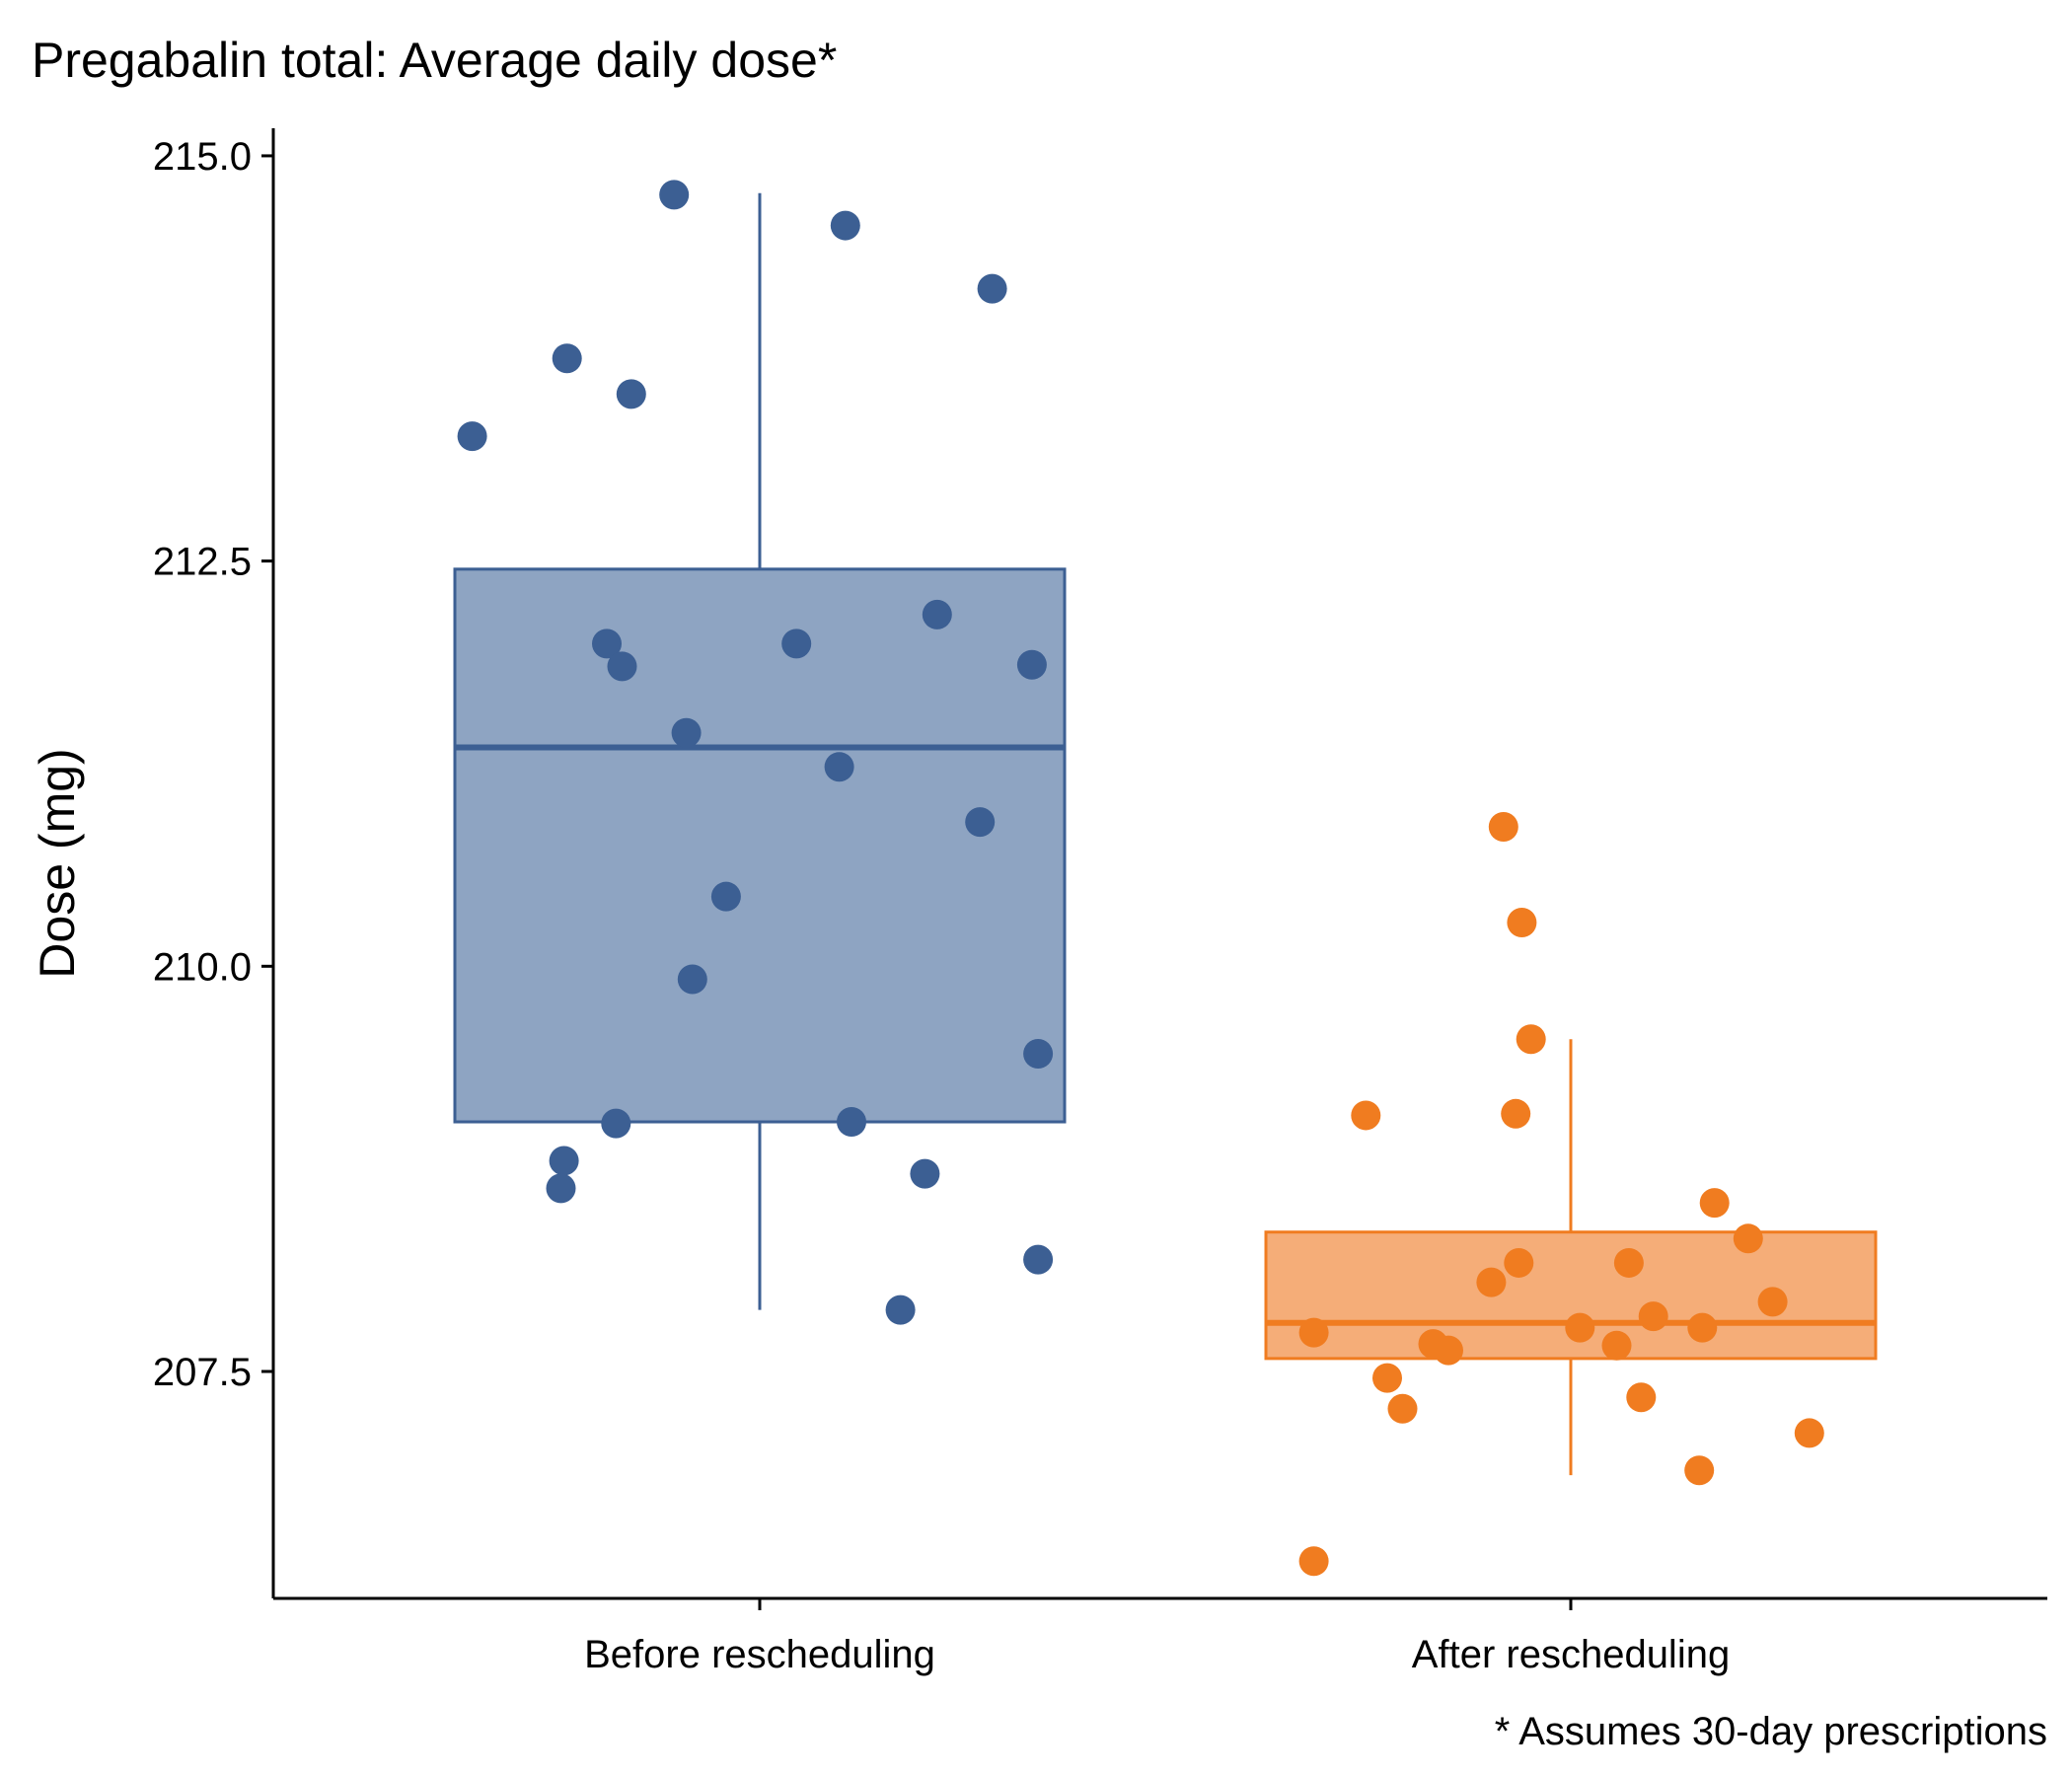 The image size is (2072, 1776). What do you see at coordinates (435, 61) in the screenshot?
I see `chart-title: Pregabalin total: Average daily dose*` at bounding box center [435, 61].